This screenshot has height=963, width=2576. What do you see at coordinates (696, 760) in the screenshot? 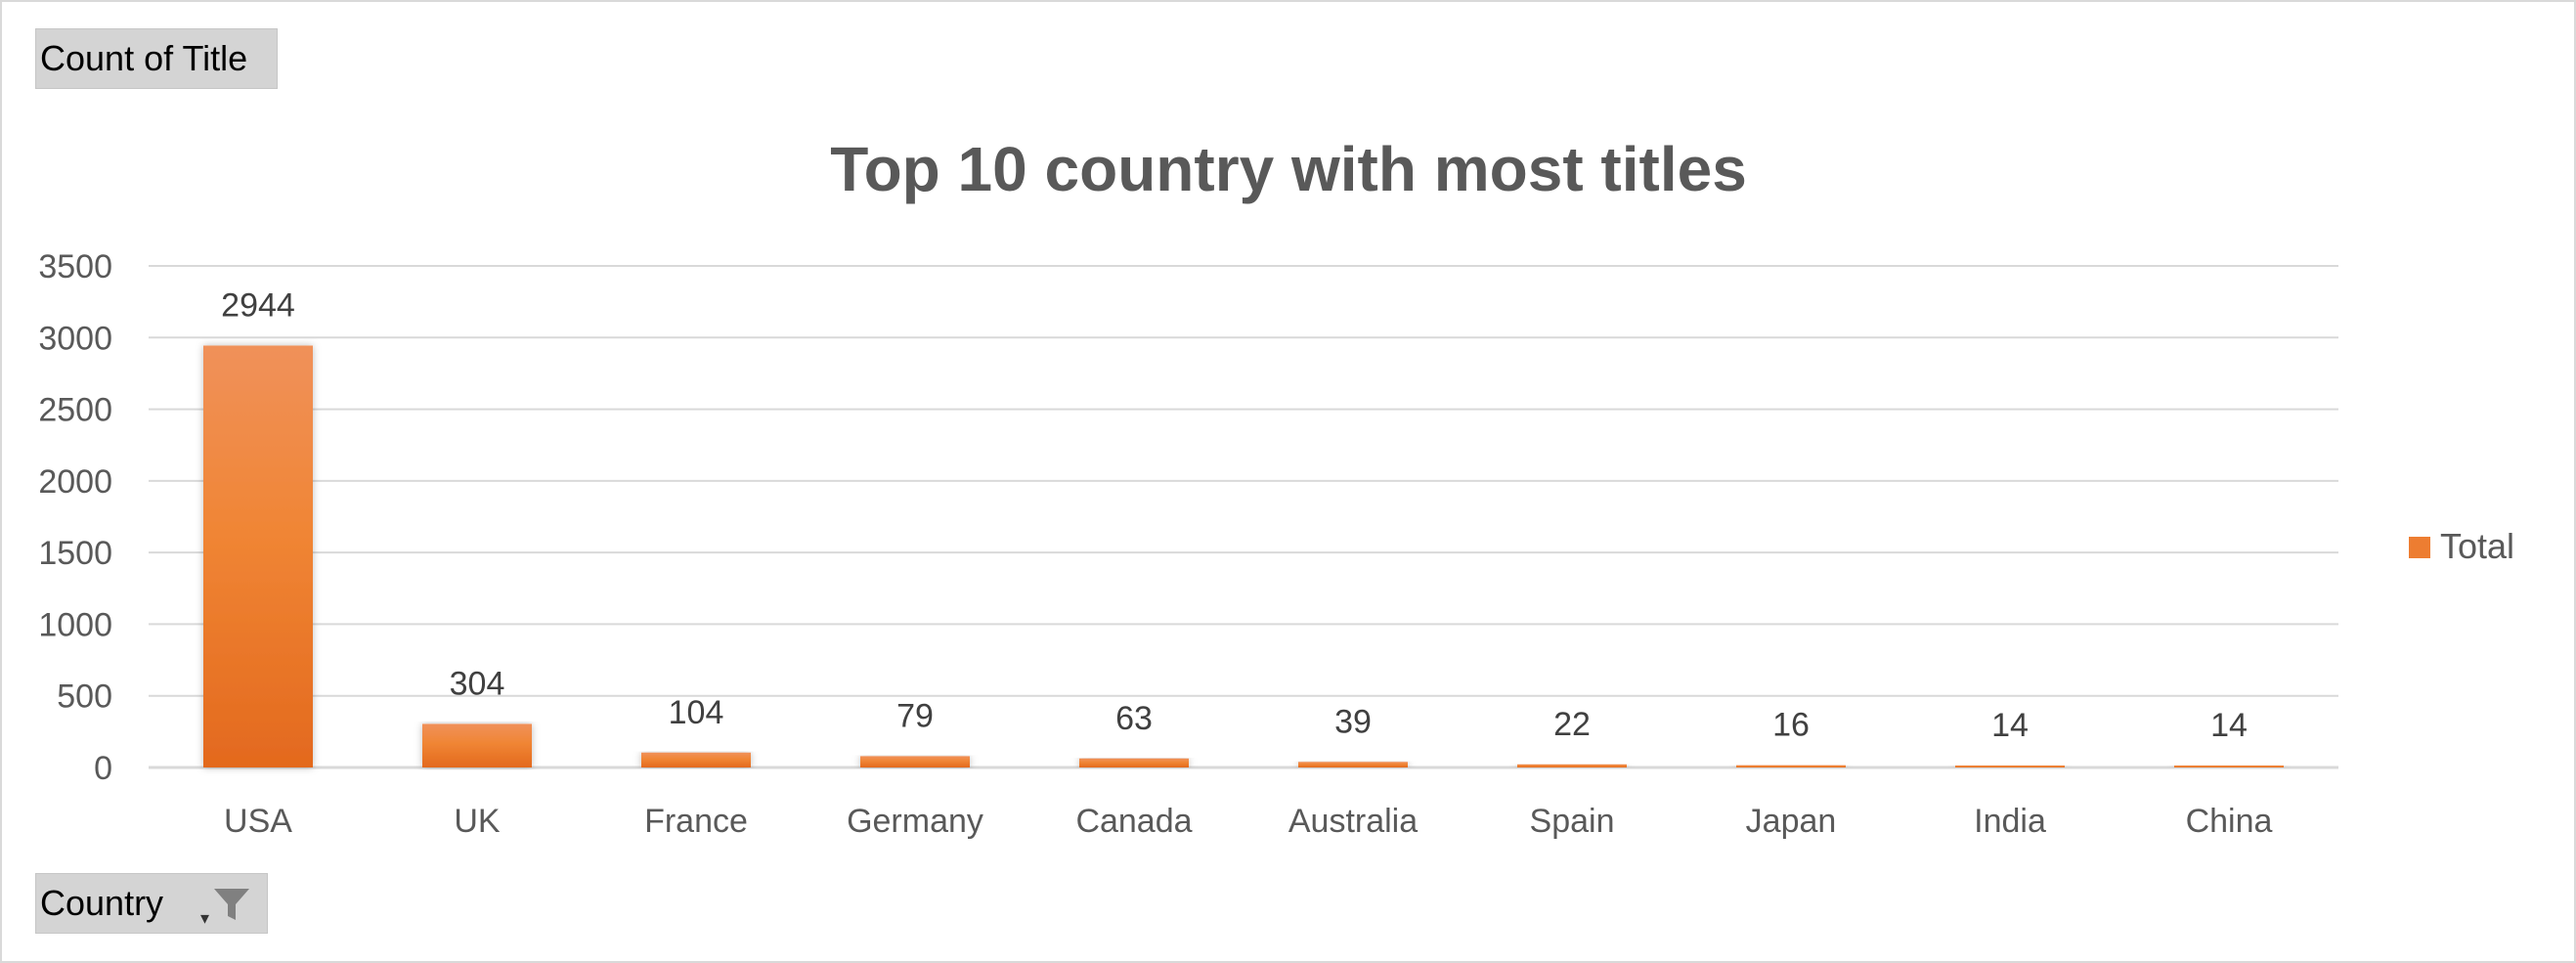
I see `bar-france` at bounding box center [696, 760].